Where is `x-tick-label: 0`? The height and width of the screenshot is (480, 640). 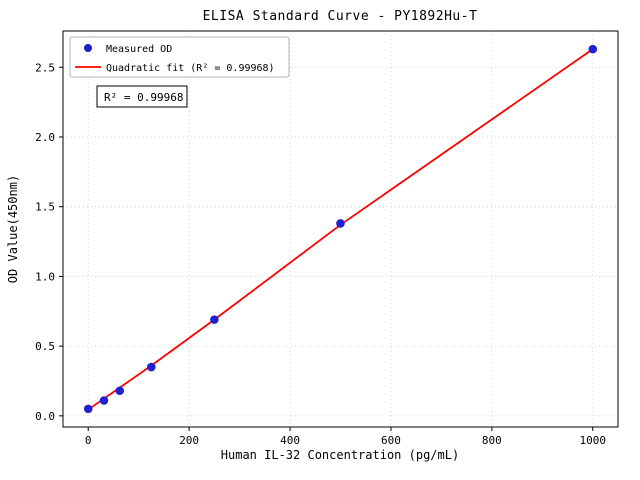
x-tick-label: 0 is located at coordinates (88, 440).